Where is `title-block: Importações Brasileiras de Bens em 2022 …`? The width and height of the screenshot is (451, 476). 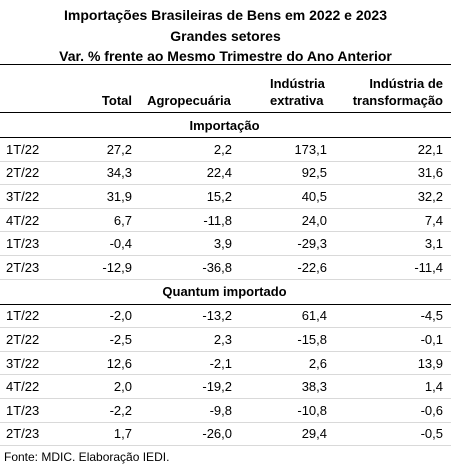 title-block: Importações Brasileiras de Bens em 2022 … is located at coordinates (225, 32).